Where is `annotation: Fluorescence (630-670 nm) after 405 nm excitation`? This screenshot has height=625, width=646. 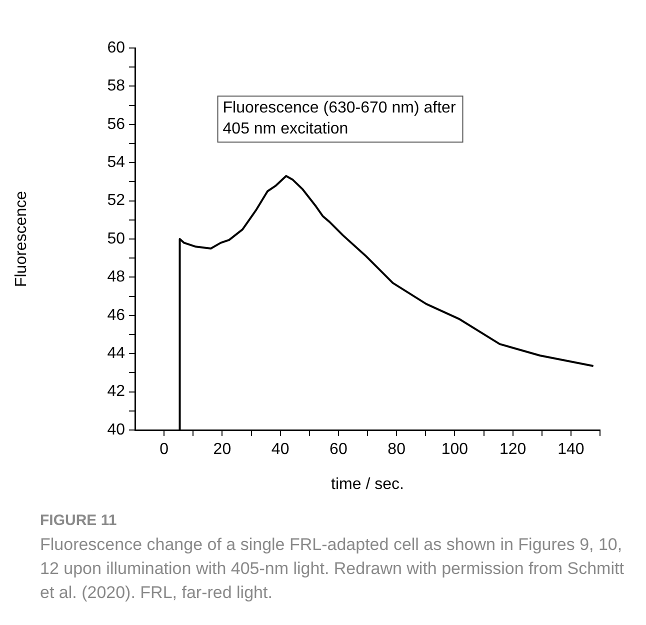
annotation: Fluorescence (630-670 nm) after 405 nm excitation is located at coordinates (339, 119).